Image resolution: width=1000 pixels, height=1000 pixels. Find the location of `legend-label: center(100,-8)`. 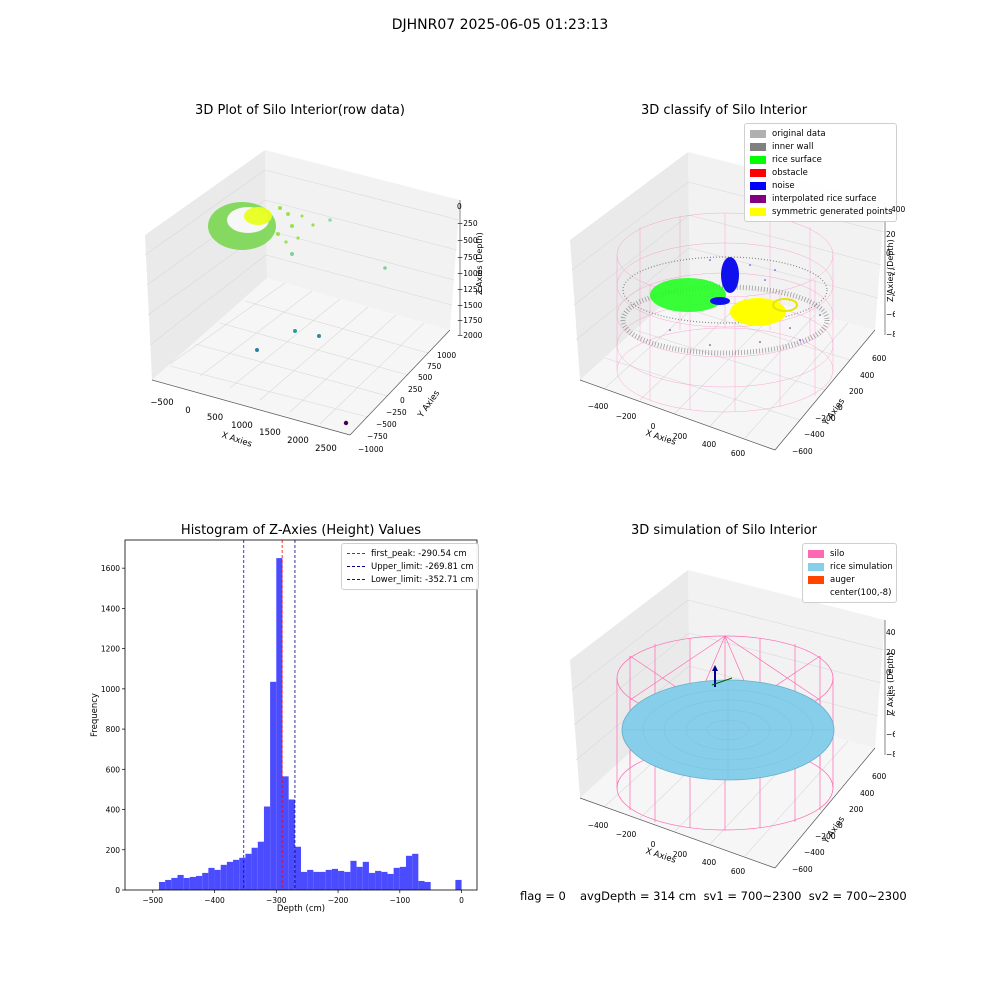

legend-label: center(100,-8) is located at coordinates (861, 592).